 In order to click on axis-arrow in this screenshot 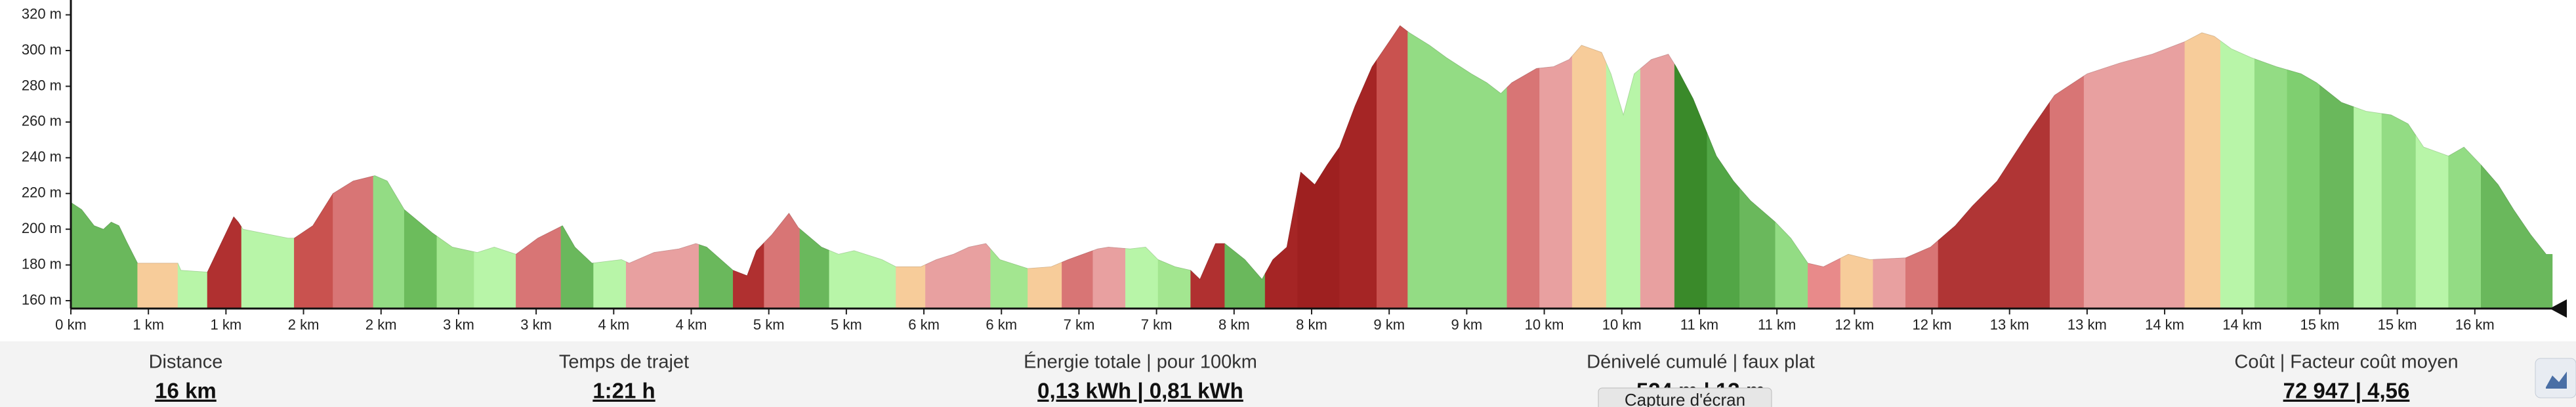, I will do `click(2559, 308)`.